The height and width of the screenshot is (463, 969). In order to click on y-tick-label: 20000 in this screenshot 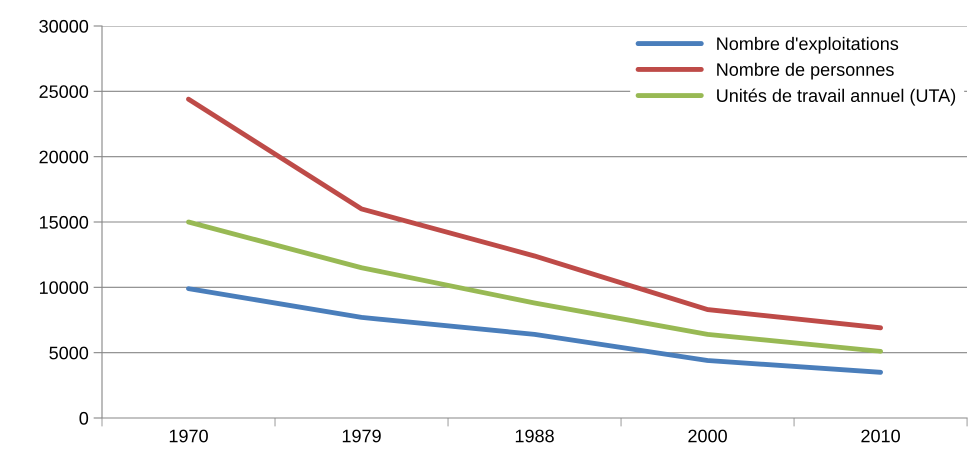, I will do `click(64, 157)`.